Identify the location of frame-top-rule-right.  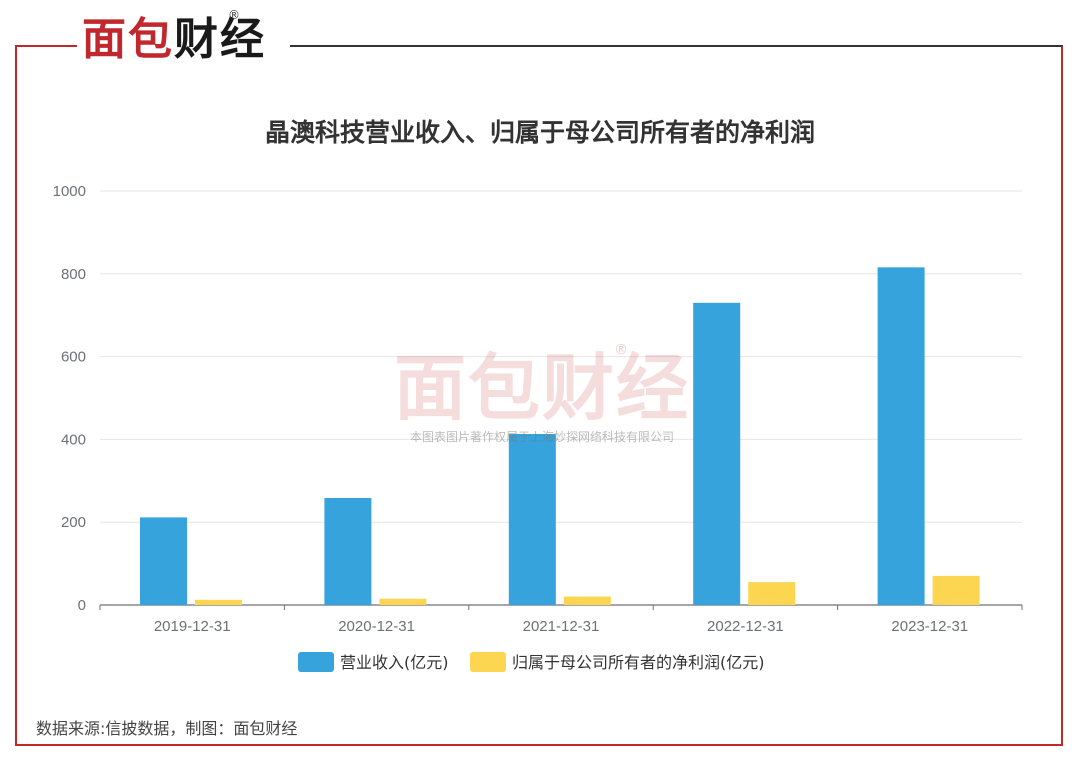
(676, 46).